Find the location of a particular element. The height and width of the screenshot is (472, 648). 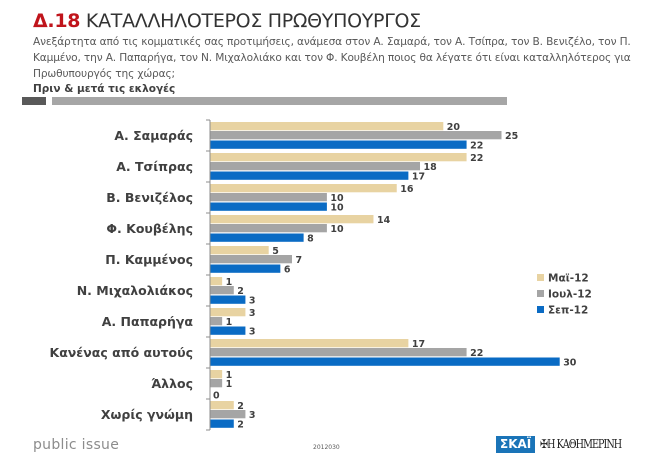

value-label: 14 is located at coordinates (384, 220).